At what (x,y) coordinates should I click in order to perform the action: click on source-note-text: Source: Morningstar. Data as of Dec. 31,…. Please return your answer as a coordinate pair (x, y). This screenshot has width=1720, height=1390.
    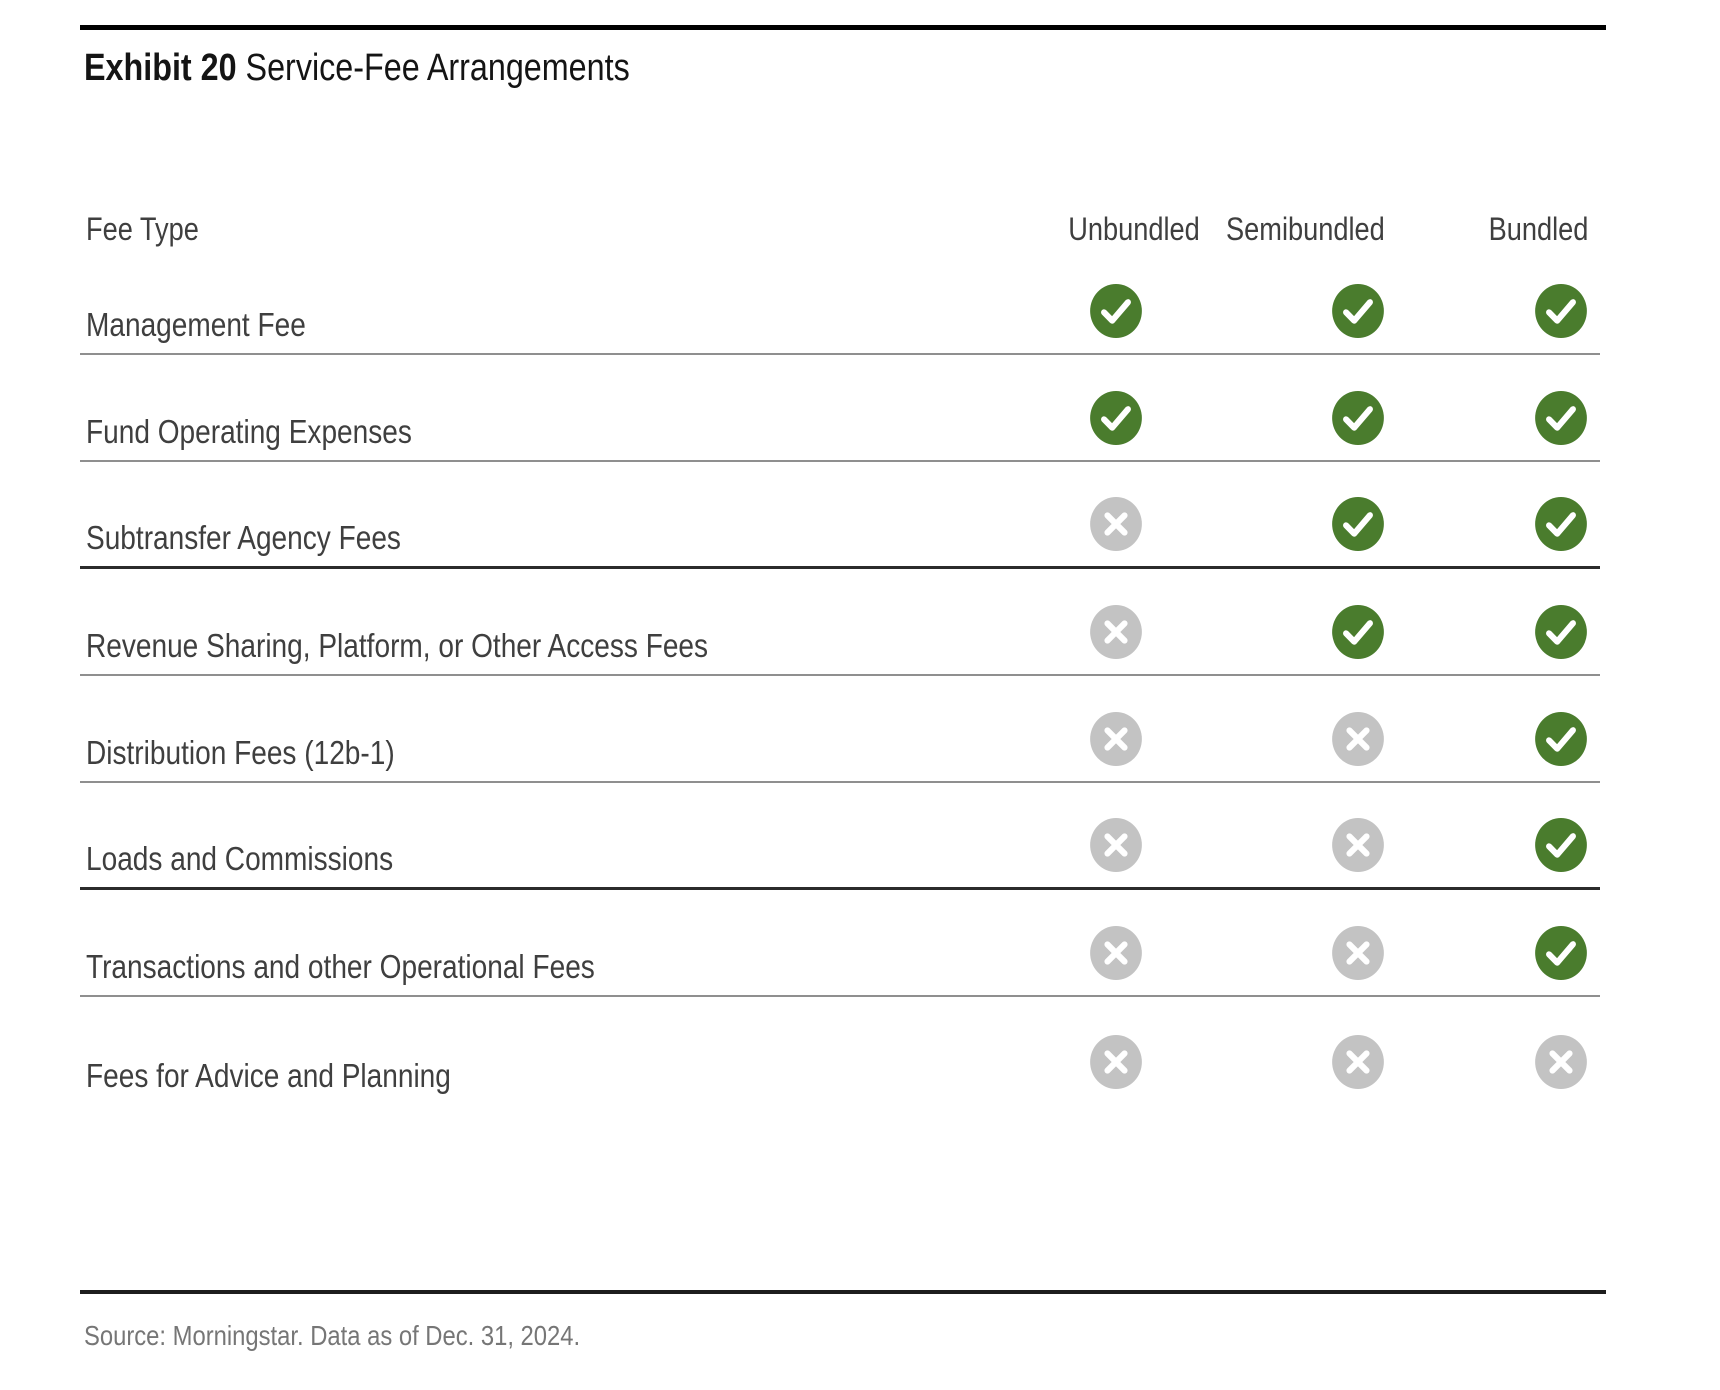
    Looking at the image, I should click on (332, 1335).